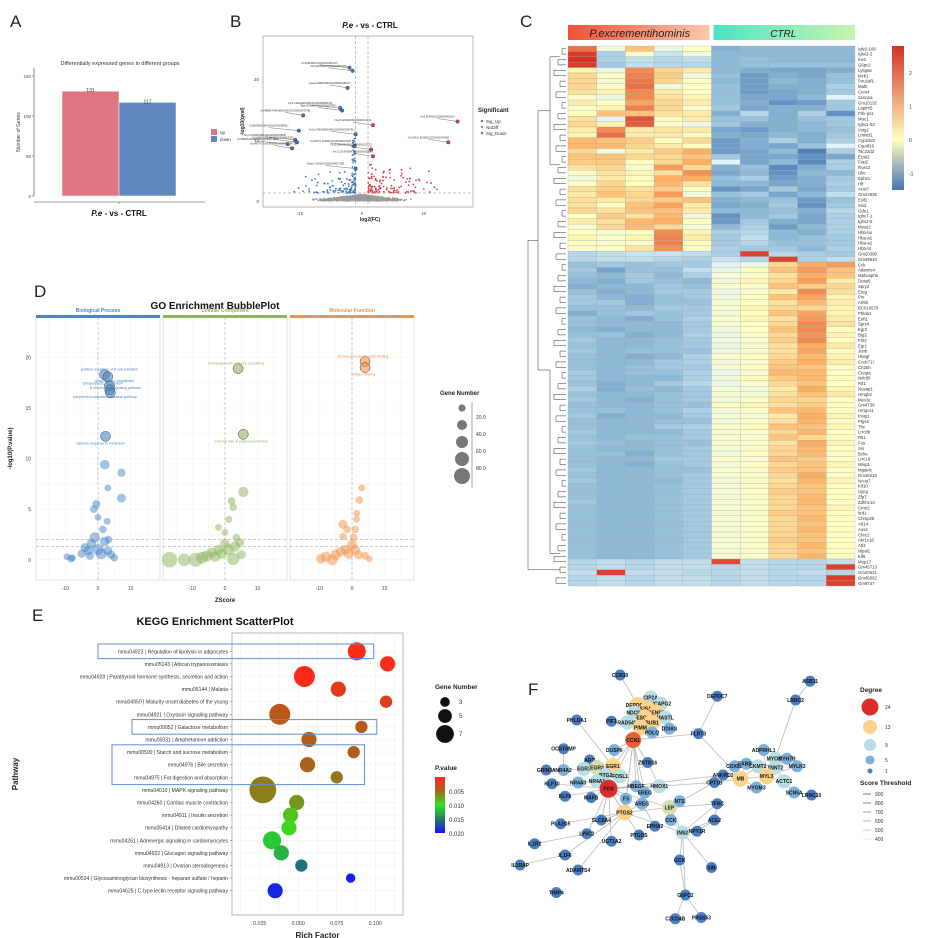  I want to click on node-label: EREG, so click(645, 793).